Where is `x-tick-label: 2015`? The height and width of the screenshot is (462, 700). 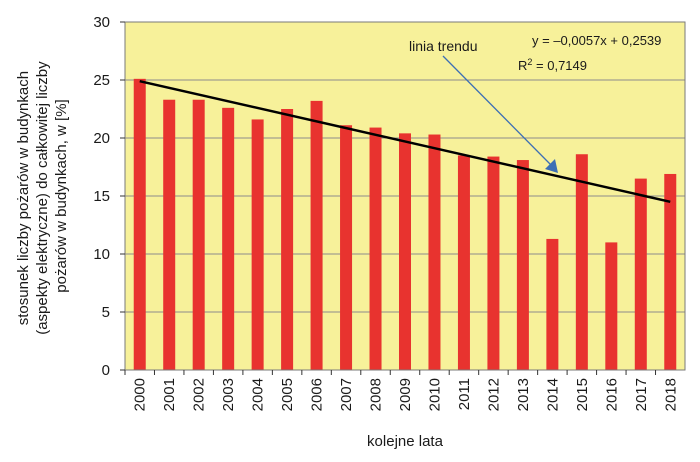
x-tick-label: 2015 is located at coordinates (582, 394).